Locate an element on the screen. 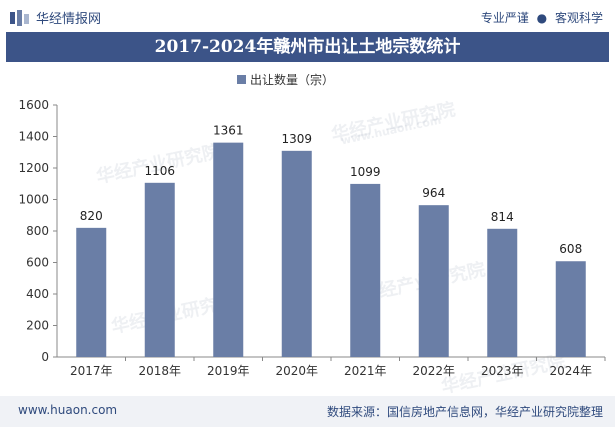 The height and width of the screenshot is (427, 615). footer-website: www.huaon.com is located at coordinates (68, 410).